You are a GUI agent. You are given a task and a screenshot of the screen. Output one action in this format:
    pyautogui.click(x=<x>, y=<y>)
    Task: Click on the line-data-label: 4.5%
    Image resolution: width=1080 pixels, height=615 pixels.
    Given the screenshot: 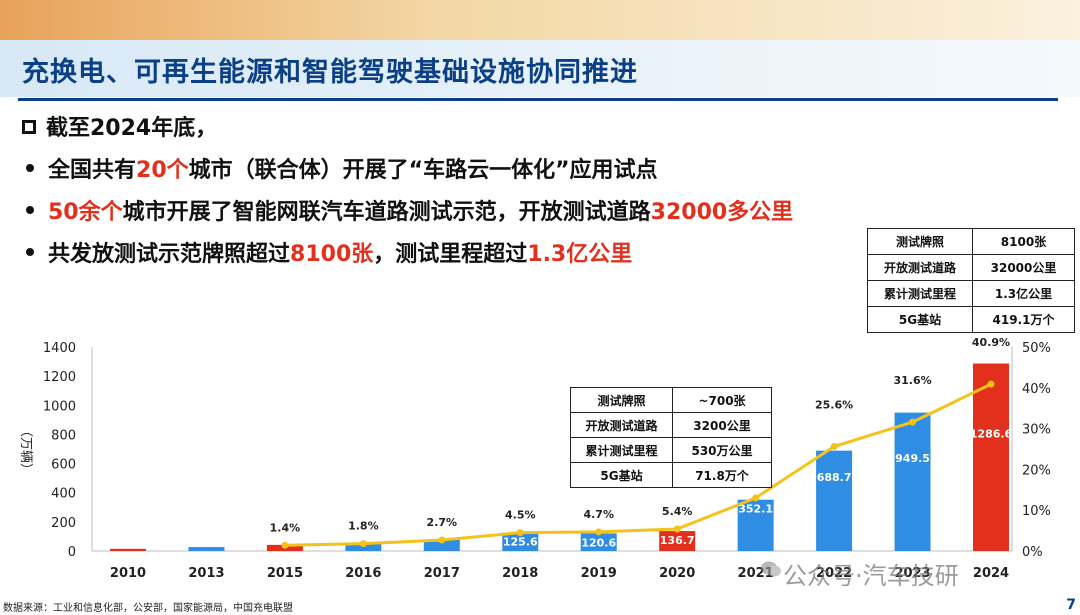 What is the action you would take?
    pyautogui.click(x=520, y=515)
    